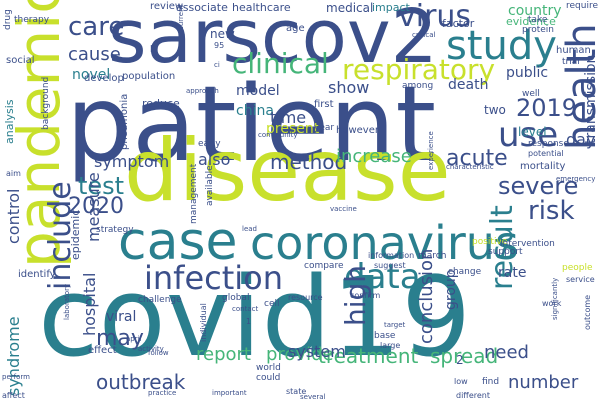 The width and height of the screenshot is (600, 400). I want to click on word-increase: increase, so click(374, 156).